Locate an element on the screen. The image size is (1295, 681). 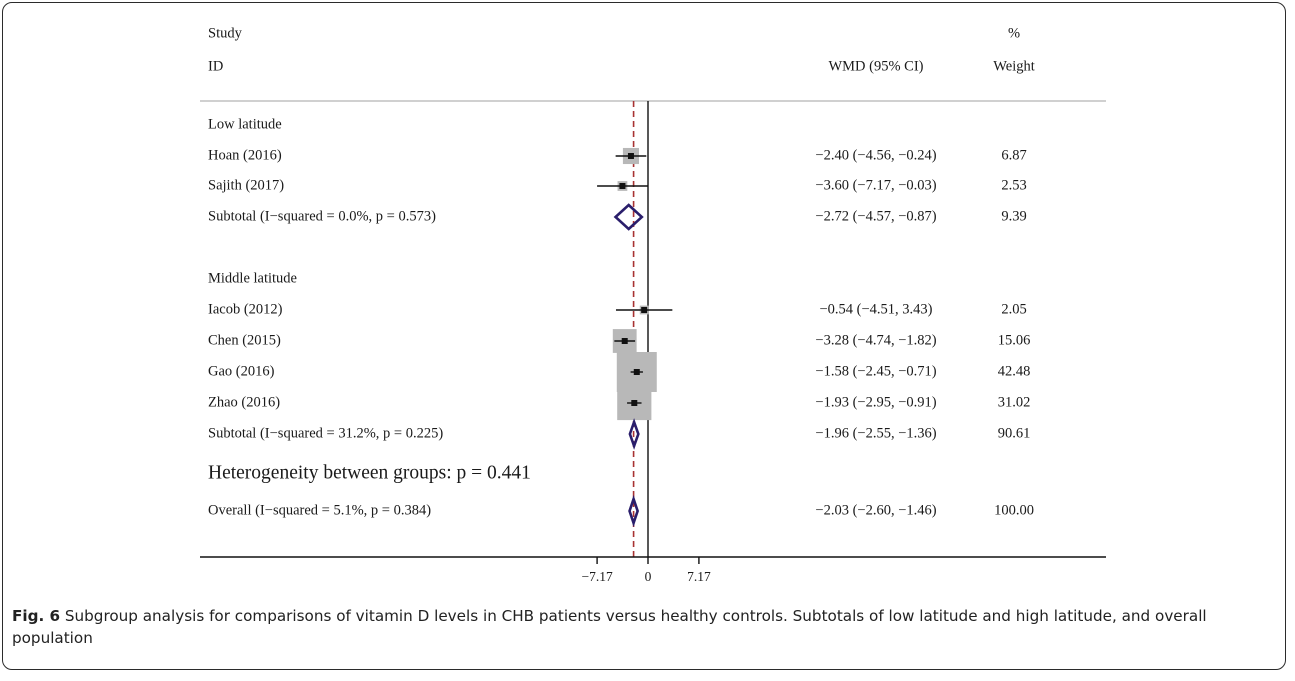
weight-value: 2.05 is located at coordinates (1013, 309).